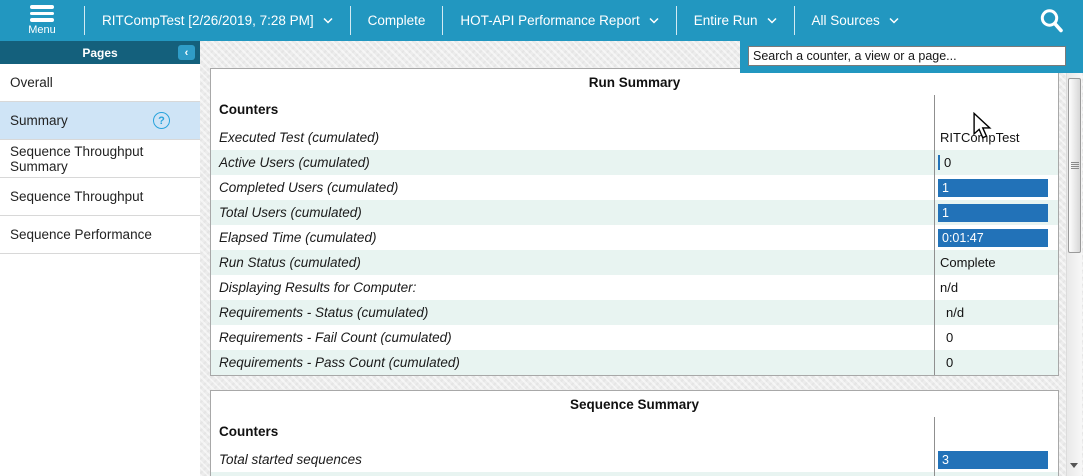 The width and height of the screenshot is (1083, 476). What do you see at coordinates (31, 82) in the screenshot?
I see `sidebar-item-label: Overall` at bounding box center [31, 82].